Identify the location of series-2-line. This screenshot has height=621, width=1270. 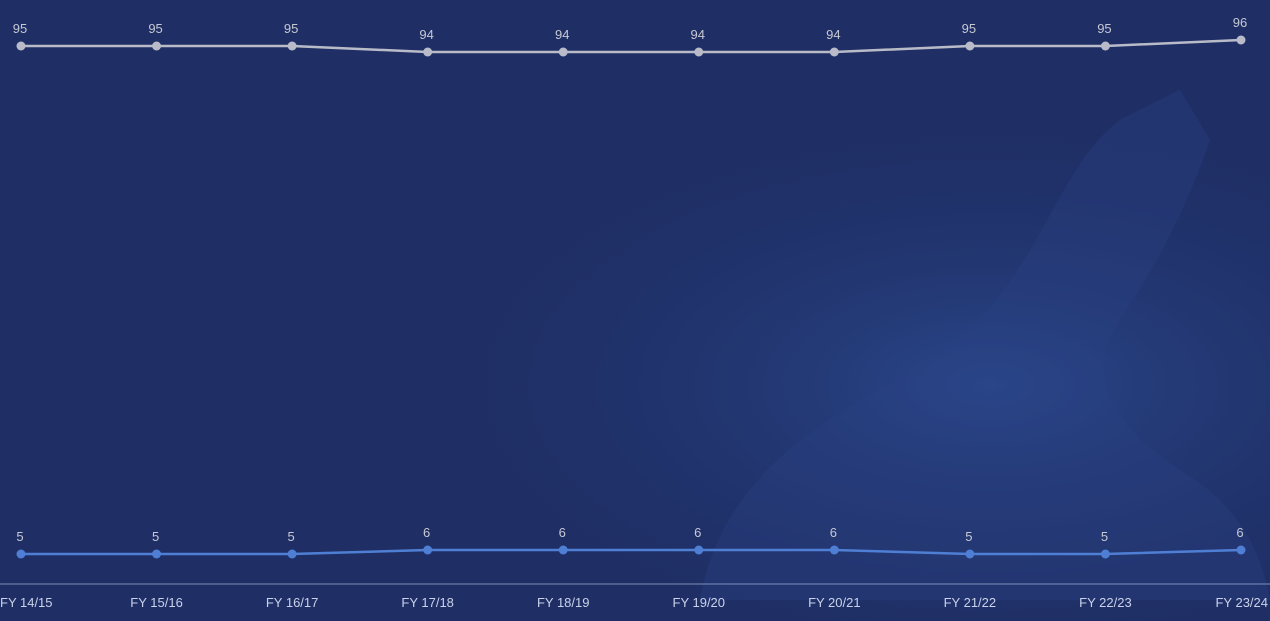
(631, 552).